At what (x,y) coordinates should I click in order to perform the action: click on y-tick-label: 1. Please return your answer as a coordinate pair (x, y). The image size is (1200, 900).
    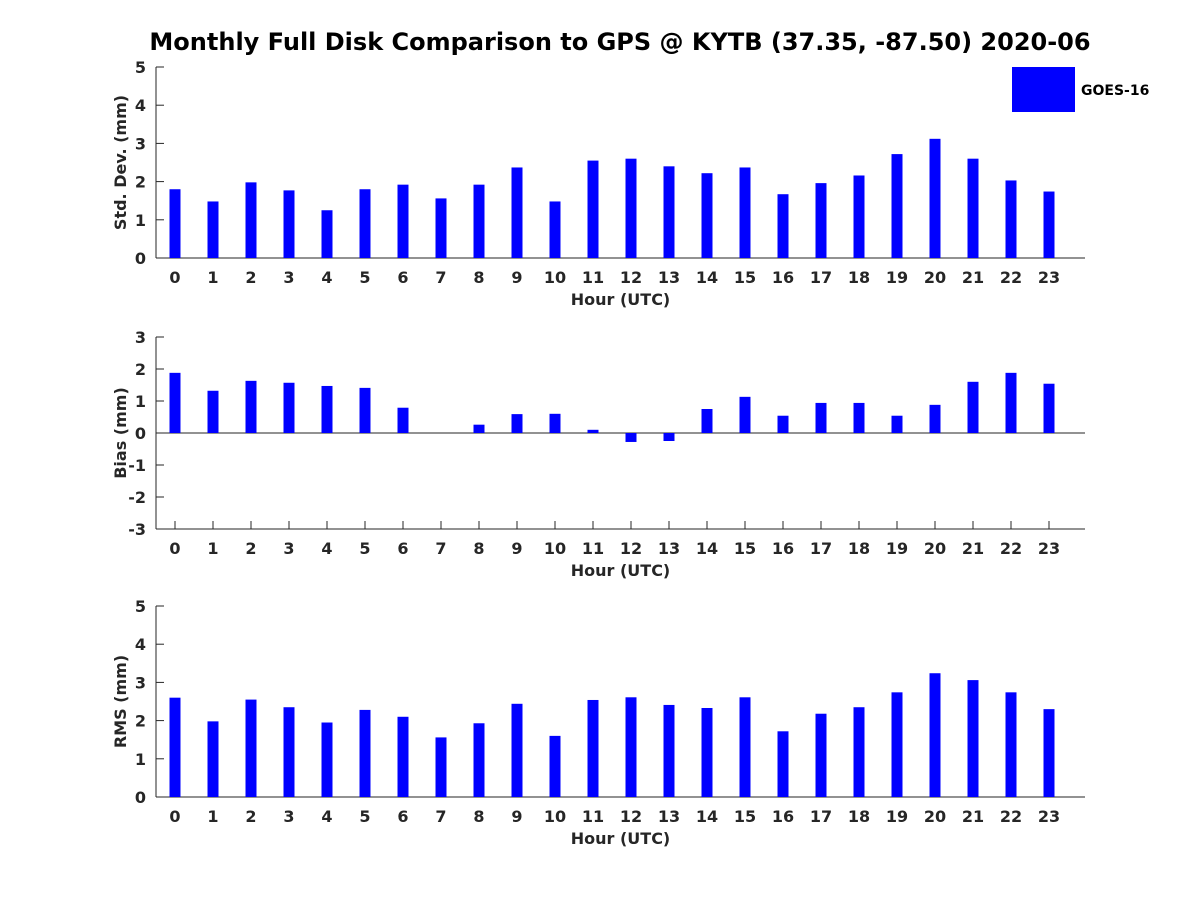
    Looking at the image, I should click on (140, 759).